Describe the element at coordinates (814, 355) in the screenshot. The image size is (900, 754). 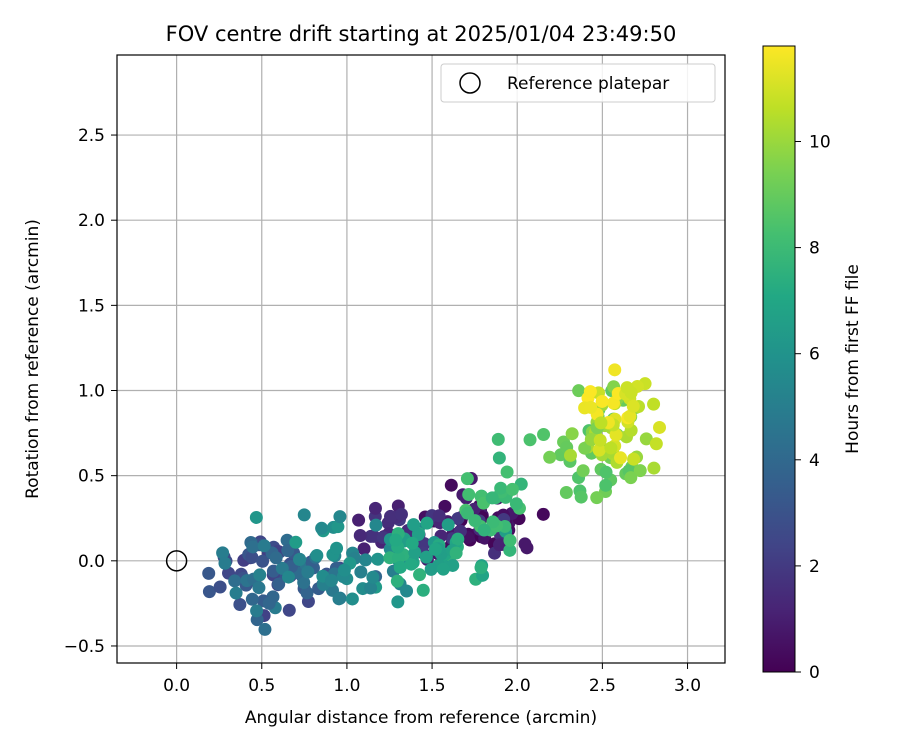
I see `colorbar-tick-label: 6` at that location.